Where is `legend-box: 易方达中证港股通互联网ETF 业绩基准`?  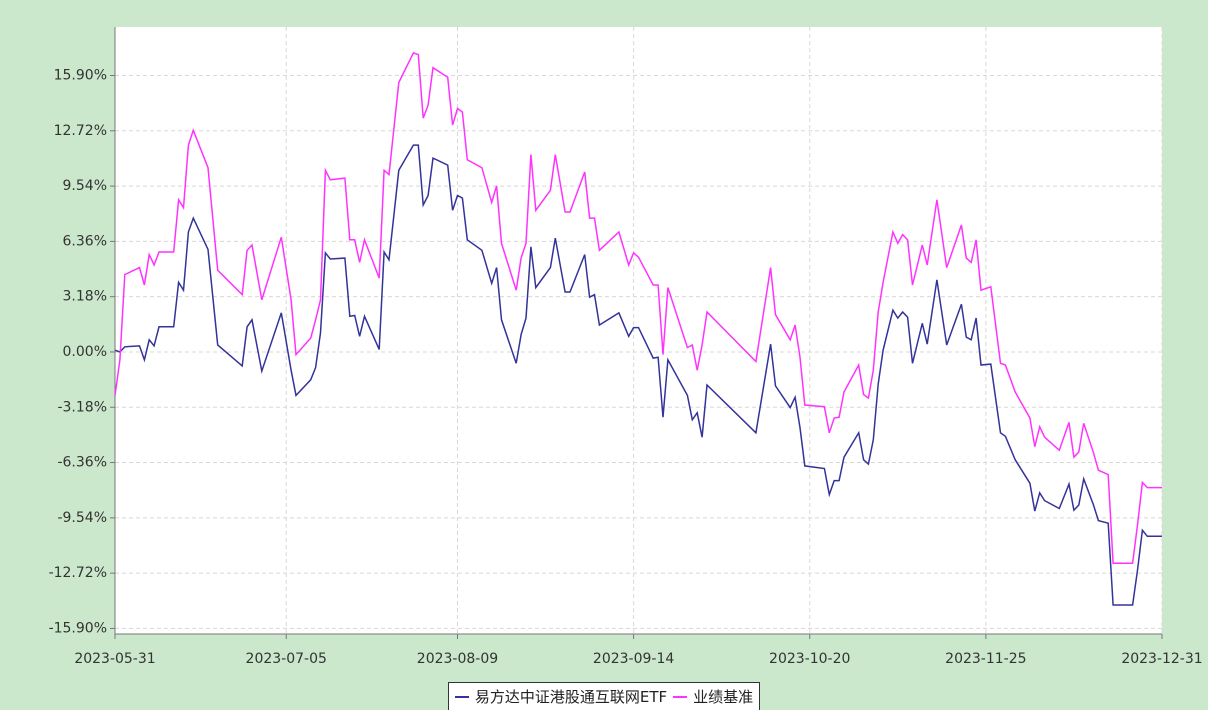 legend-box: 易方达中证港股通互联网ETF 业绩基准 is located at coordinates (604, 696).